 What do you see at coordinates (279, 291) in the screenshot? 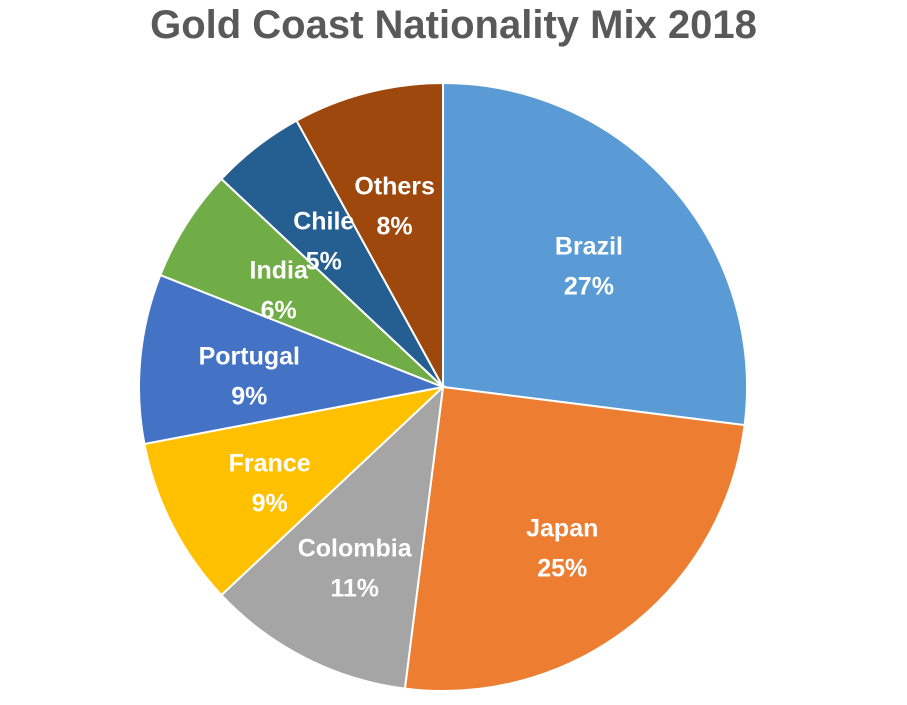
I see `slice-label-india: India 6%` at bounding box center [279, 291].